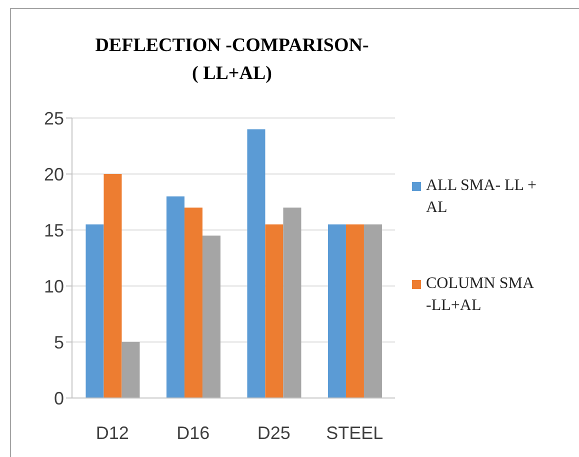  What do you see at coordinates (480, 295) in the screenshot?
I see `legend-label: COLUMN SMA -LL+AL` at bounding box center [480, 295].